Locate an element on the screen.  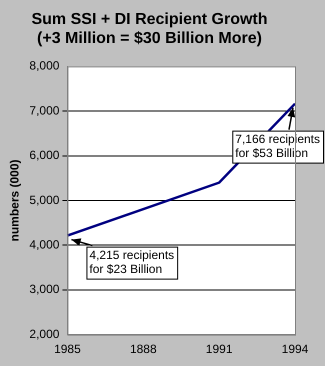
y-tick-label: 6,000 is located at coordinates (44, 155).